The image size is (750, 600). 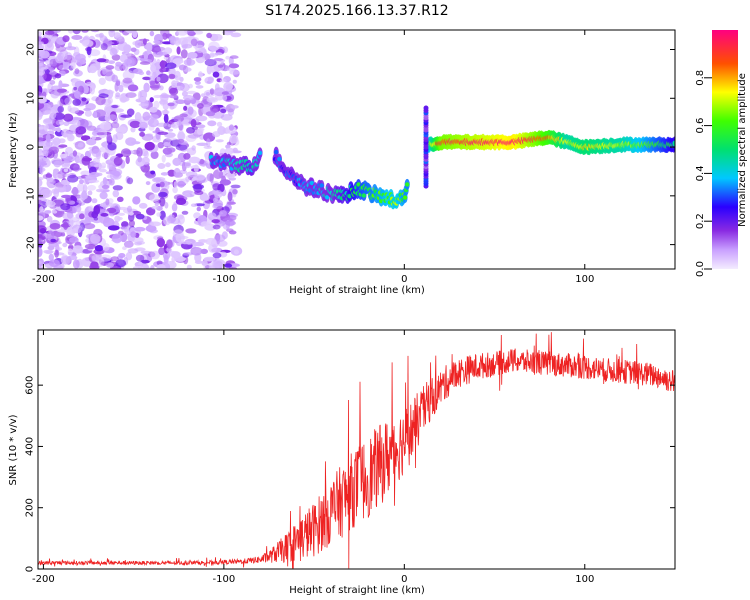 What do you see at coordinates (700, 78) in the screenshot?
I see `colorbar-tick-label: 0.8` at bounding box center [700, 78].